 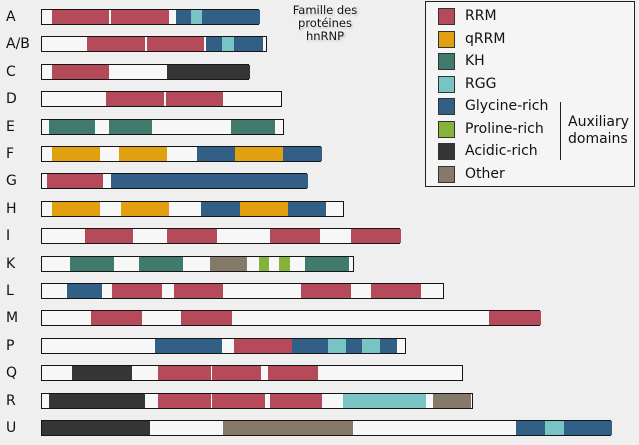 What do you see at coordinates (10, 291) in the screenshot?
I see `protein-label: L` at bounding box center [10, 291].